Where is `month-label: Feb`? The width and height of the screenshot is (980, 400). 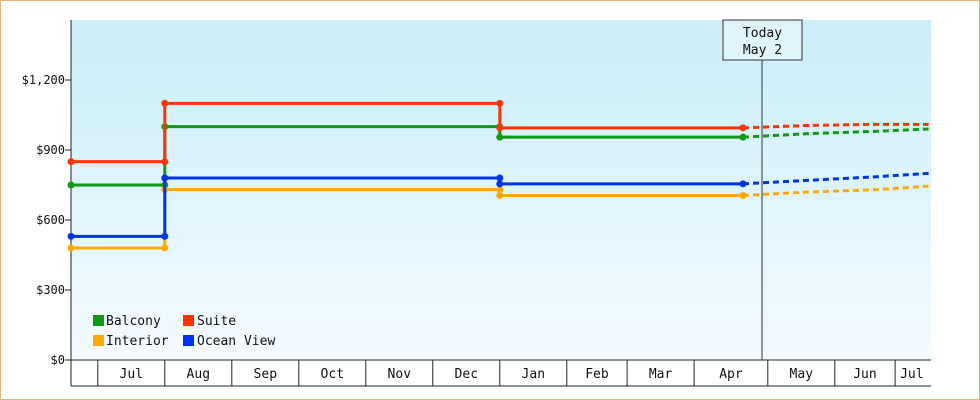
month-label: Feb is located at coordinates (597, 374).